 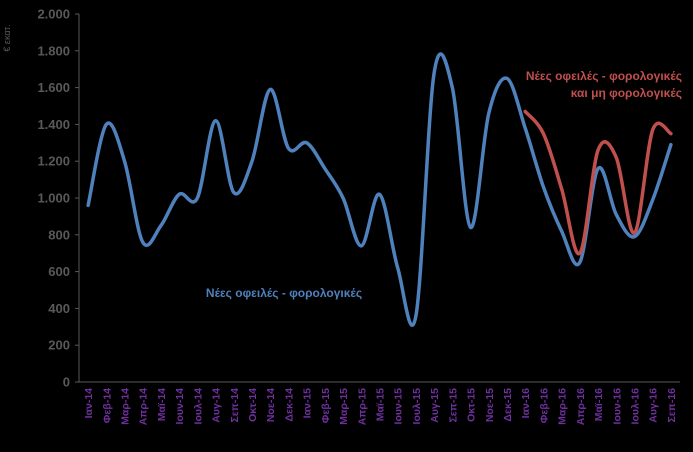 I want to click on x-tick-label: Ιαν-14, so click(x=89, y=403).